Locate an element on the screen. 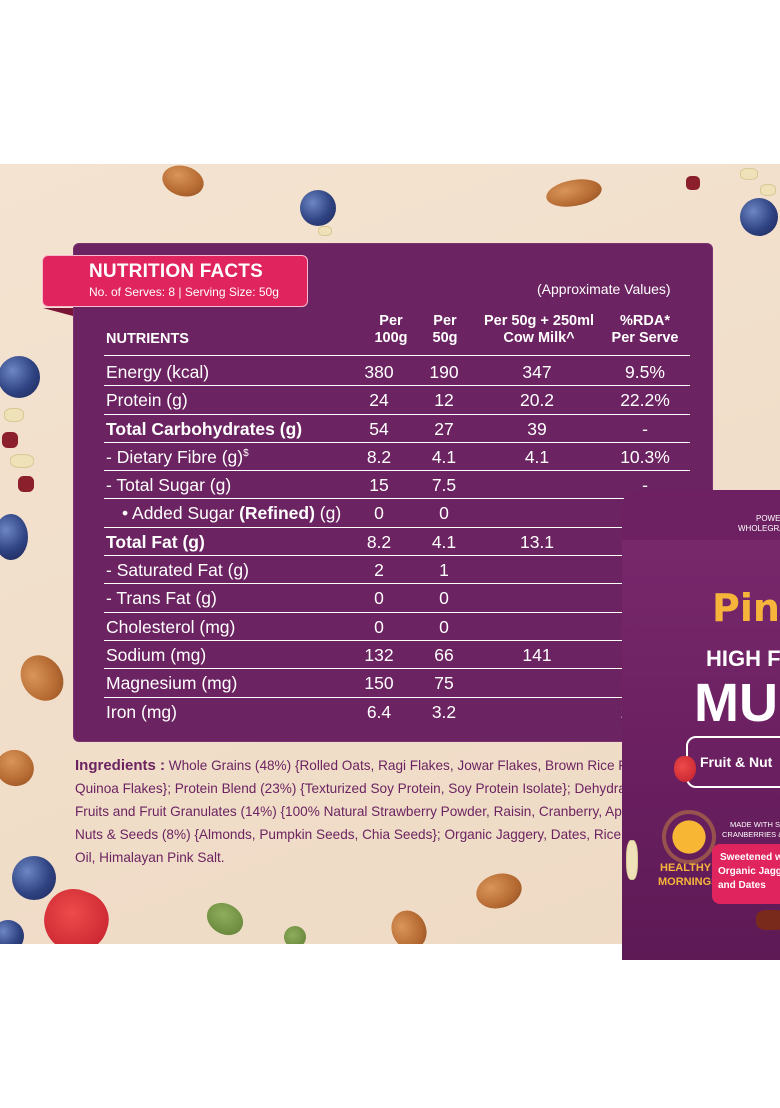  table-row: - Trans Fat (g) 0 0 0% is located at coordinates (397, 598).